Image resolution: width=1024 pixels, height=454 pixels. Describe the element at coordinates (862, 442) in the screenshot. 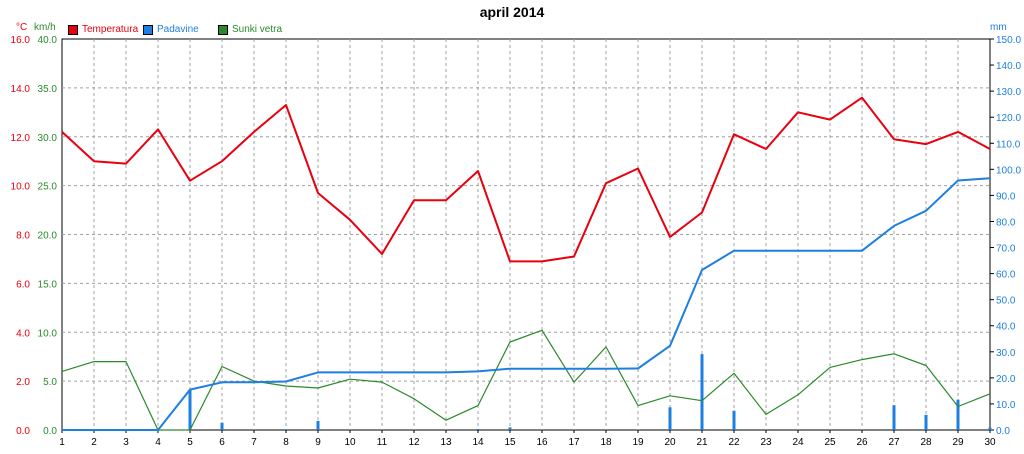

I see `x-tick-label: 26` at that location.